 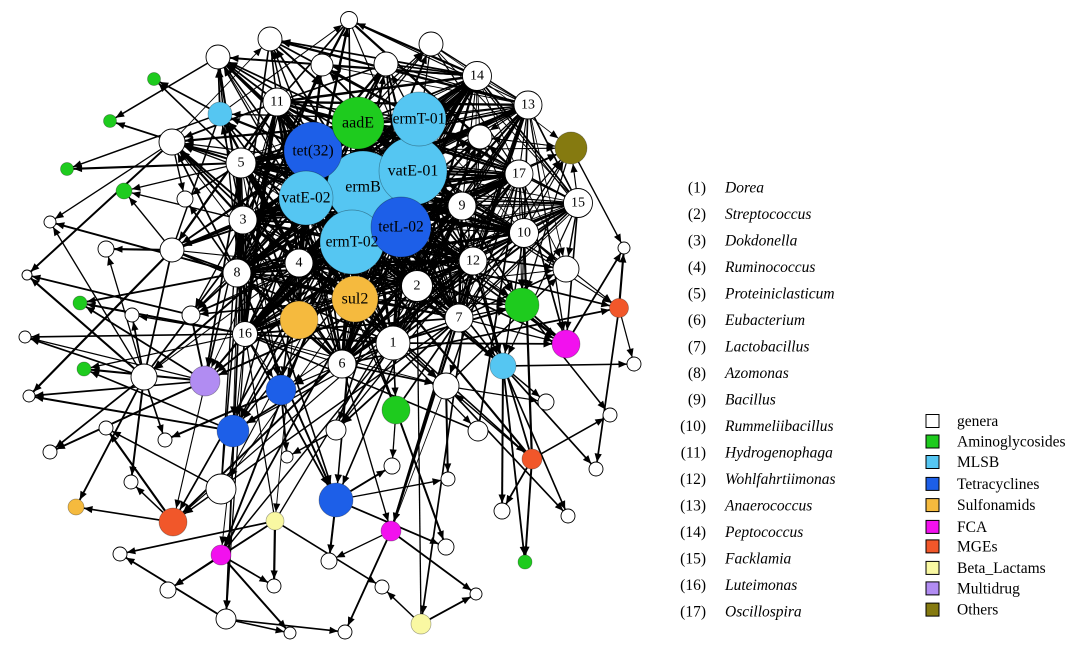 I want to click on svg-text: aadE, so click(x=358, y=123).